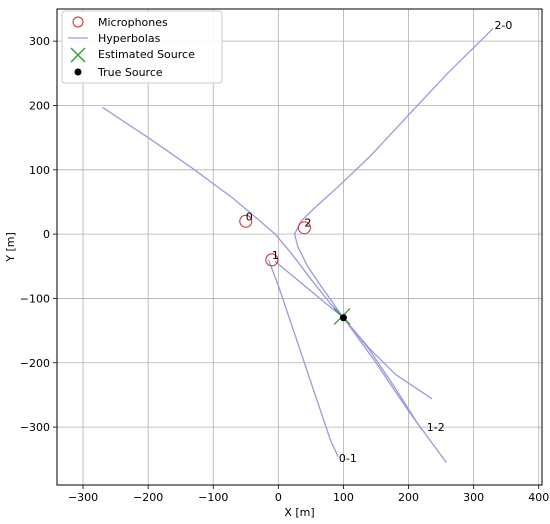 The height and width of the screenshot is (524, 550). What do you see at coordinates (83, 497) in the screenshot?
I see `x-tick-label: −300` at bounding box center [83, 497].